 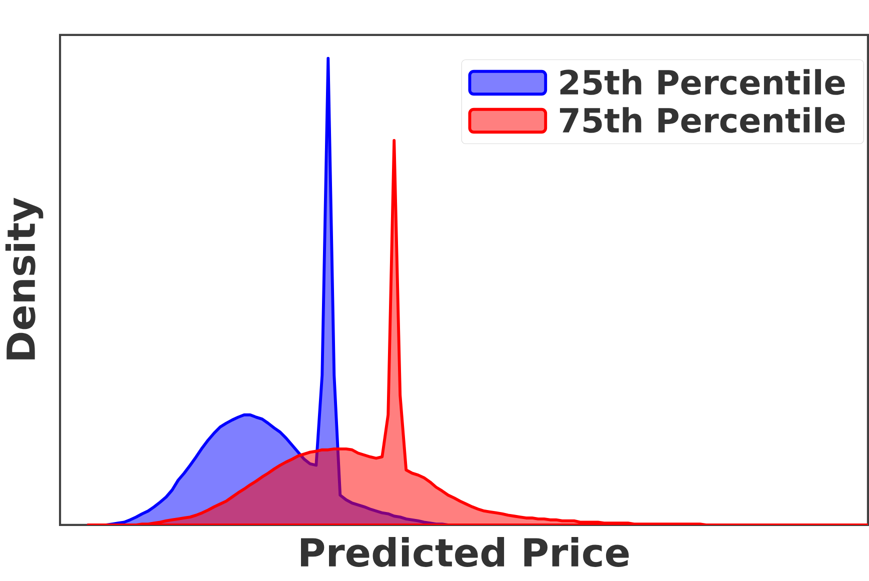 What do you see at coordinates (702, 82) in the screenshot?
I see `legend-label: 25th Percentile` at bounding box center [702, 82].